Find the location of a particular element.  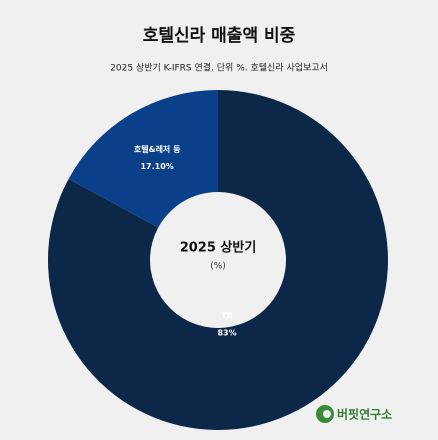

slice is located at coordinates (143, 159).